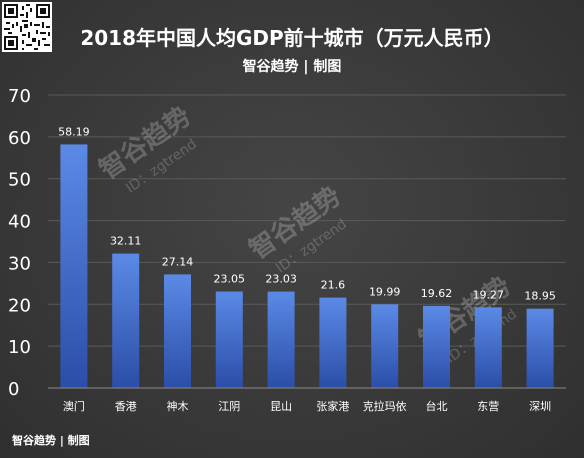  Describe the element at coordinates (292, 38) in the screenshot. I see `chart-title: 2018年中国人均GDP前十城市（万元人民币）` at that location.